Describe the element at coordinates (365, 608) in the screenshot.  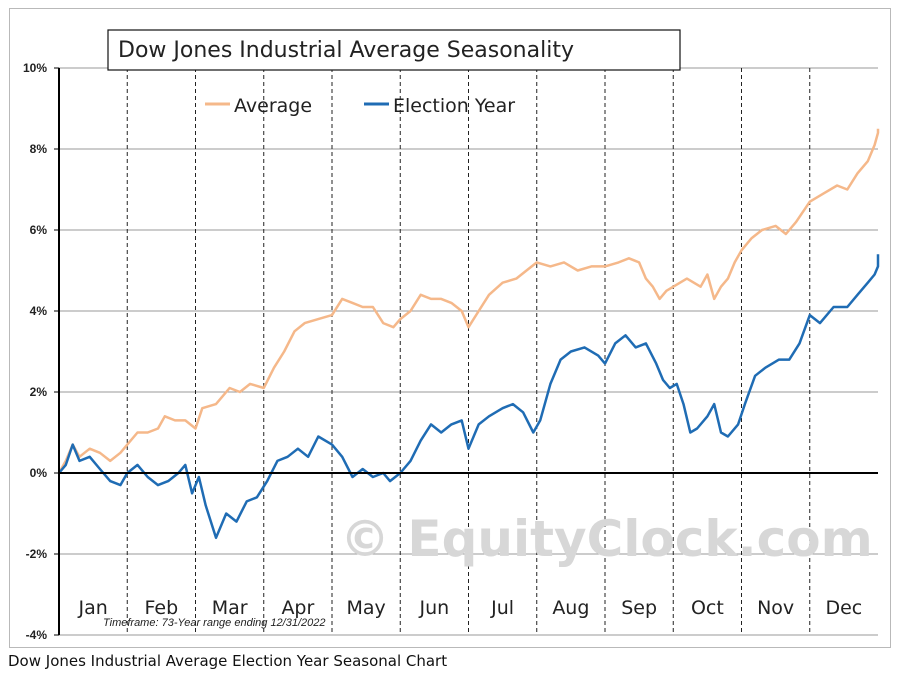
I see `x-tick-label: May` at that location.